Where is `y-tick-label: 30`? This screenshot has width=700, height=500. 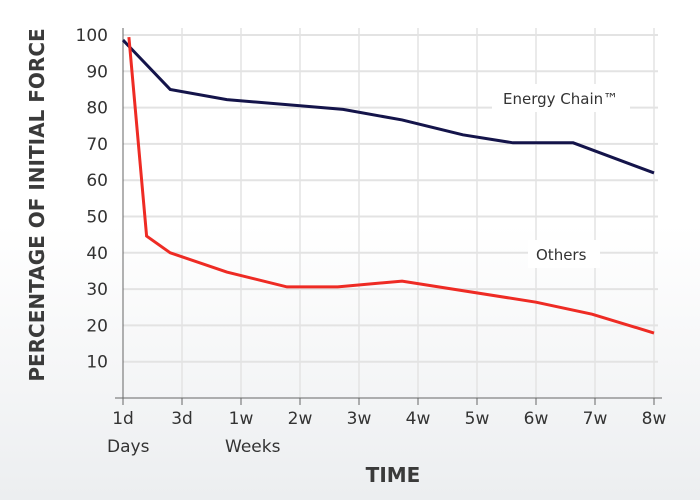
y-tick-label: 30 is located at coordinates (97, 290).